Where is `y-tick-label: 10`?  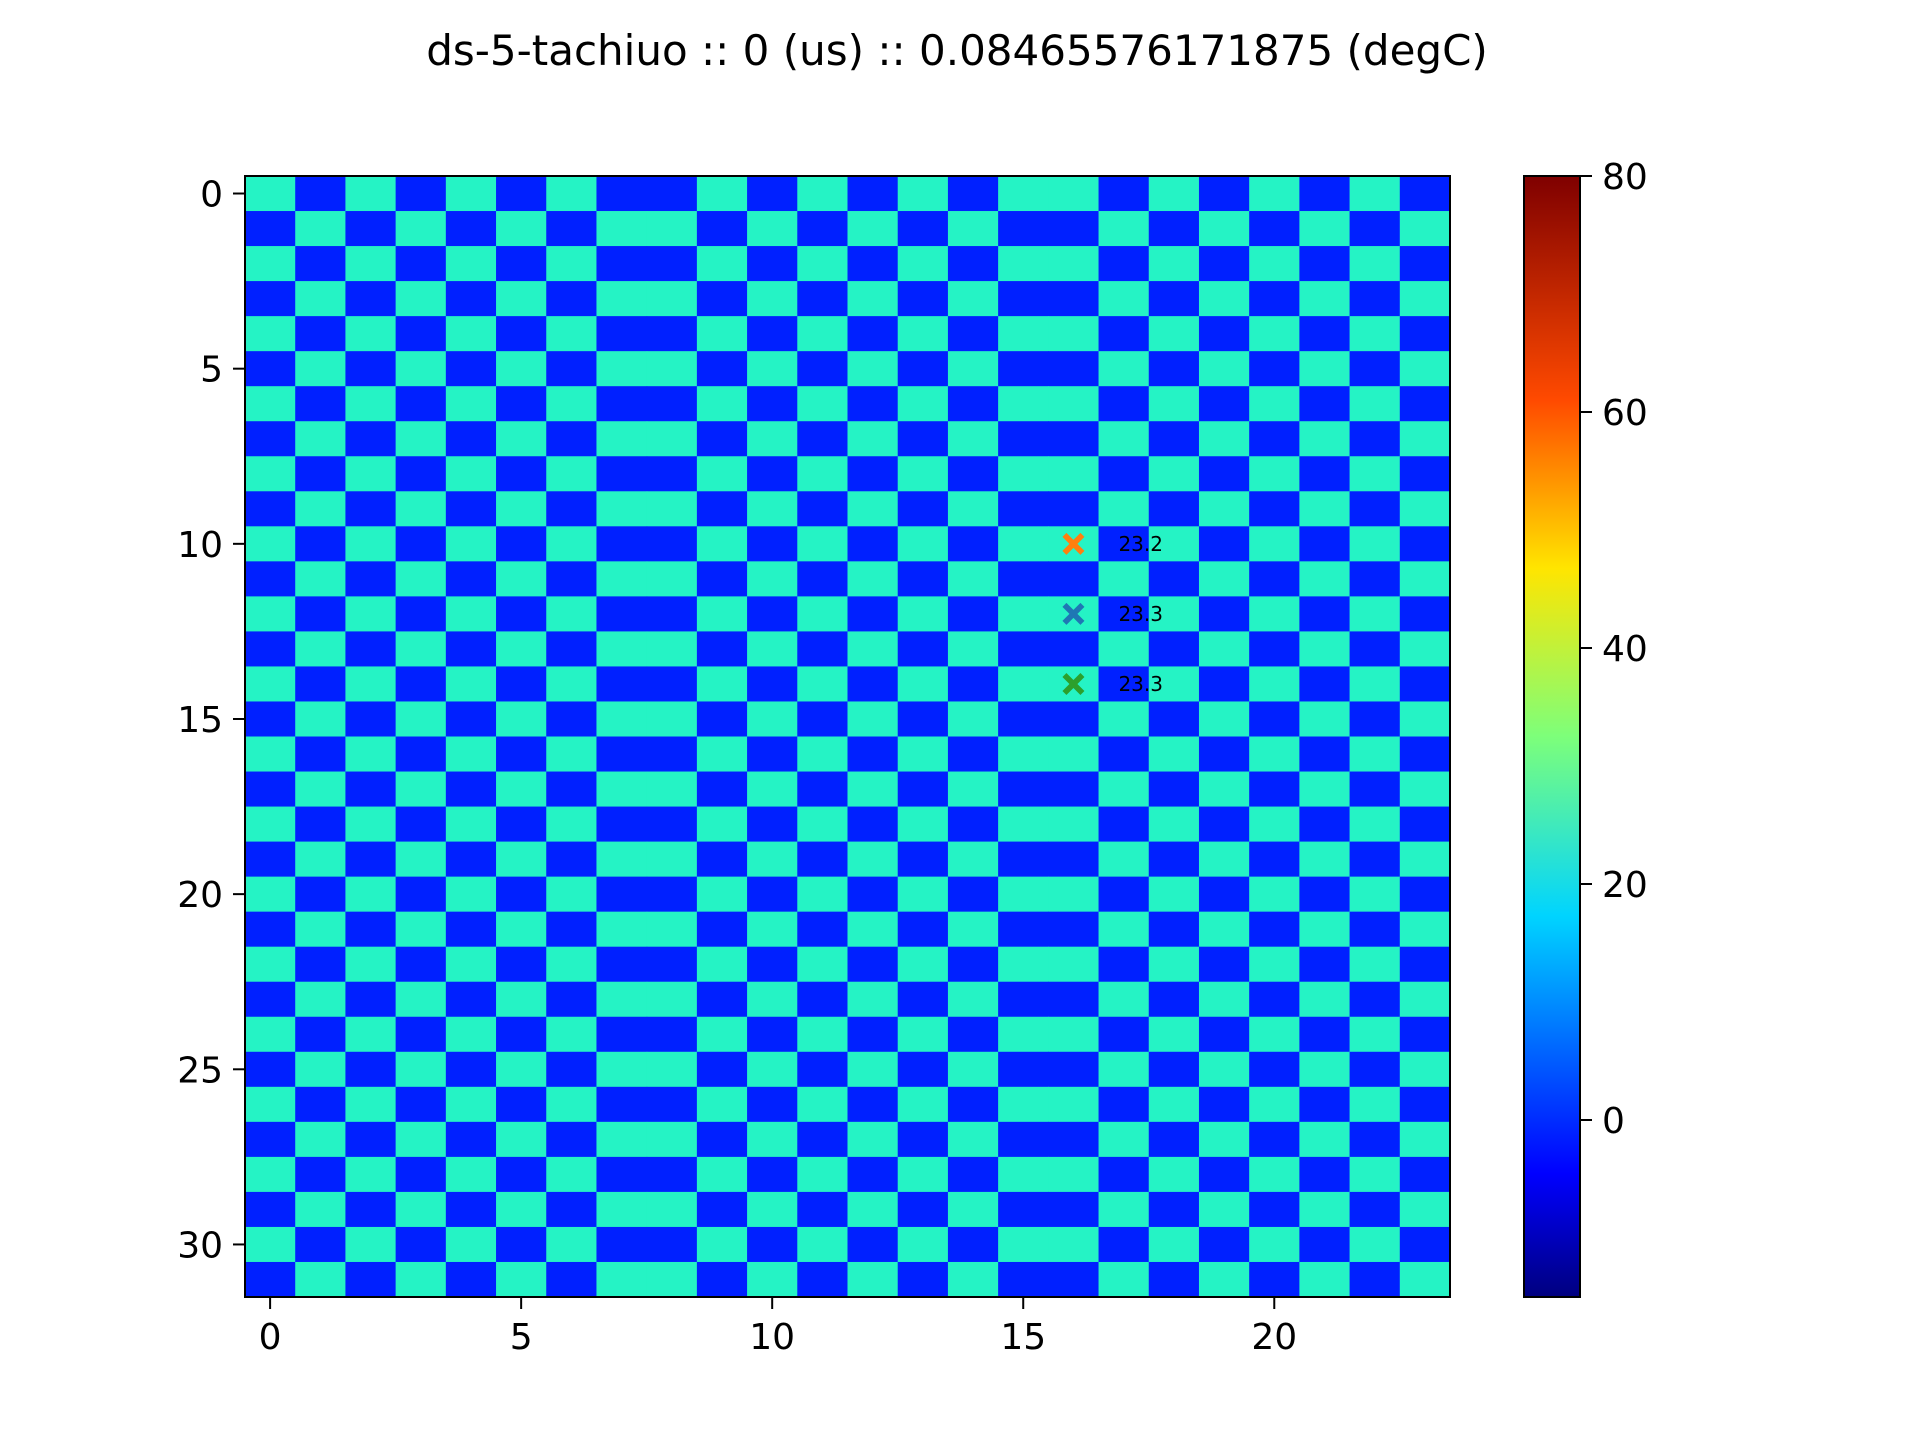 y-tick-label: 10 is located at coordinates (200, 545).